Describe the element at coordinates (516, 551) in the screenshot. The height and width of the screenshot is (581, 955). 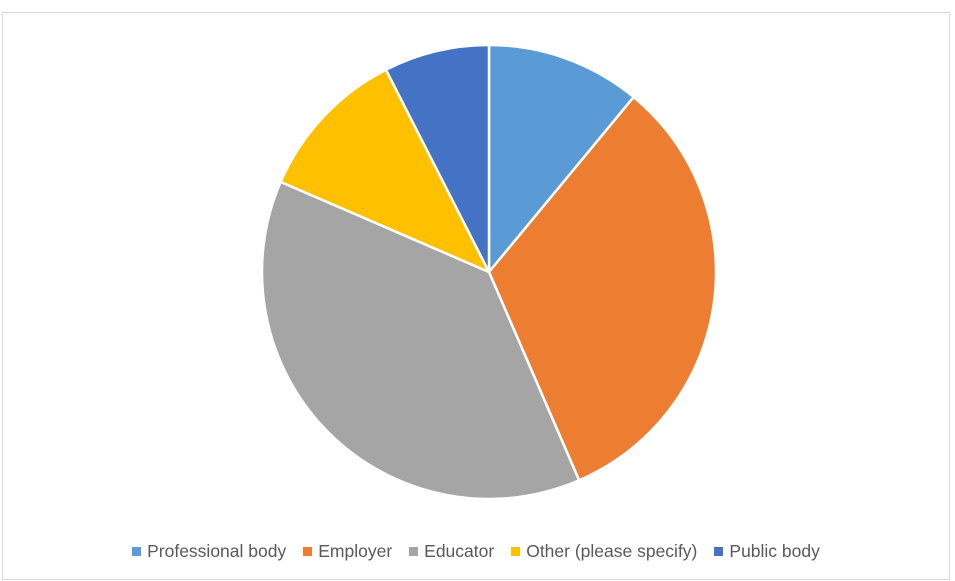
I see `legend-swatch-other` at that location.